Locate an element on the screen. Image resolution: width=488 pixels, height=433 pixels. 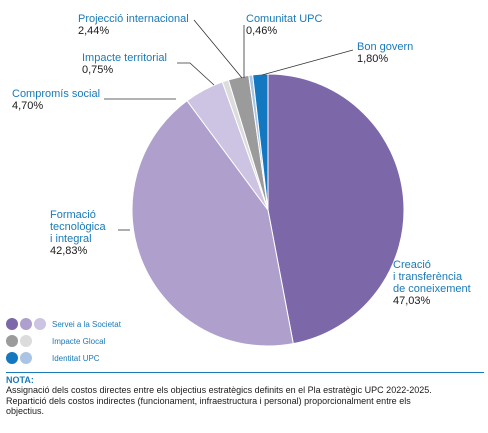
slice-label: Comunitat UPC is located at coordinates (284, 19).